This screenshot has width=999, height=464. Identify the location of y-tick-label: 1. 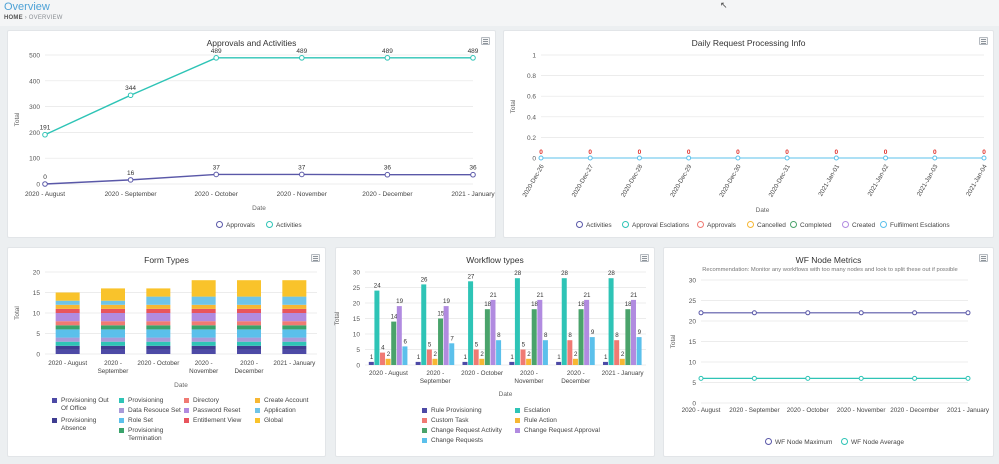
(534, 56).